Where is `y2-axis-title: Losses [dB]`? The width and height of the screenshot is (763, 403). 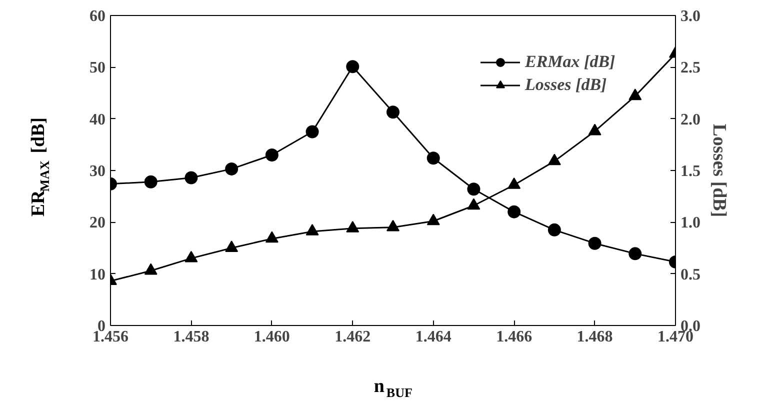 y2-axis-title: Losses [dB] is located at coordinates (719, 171).